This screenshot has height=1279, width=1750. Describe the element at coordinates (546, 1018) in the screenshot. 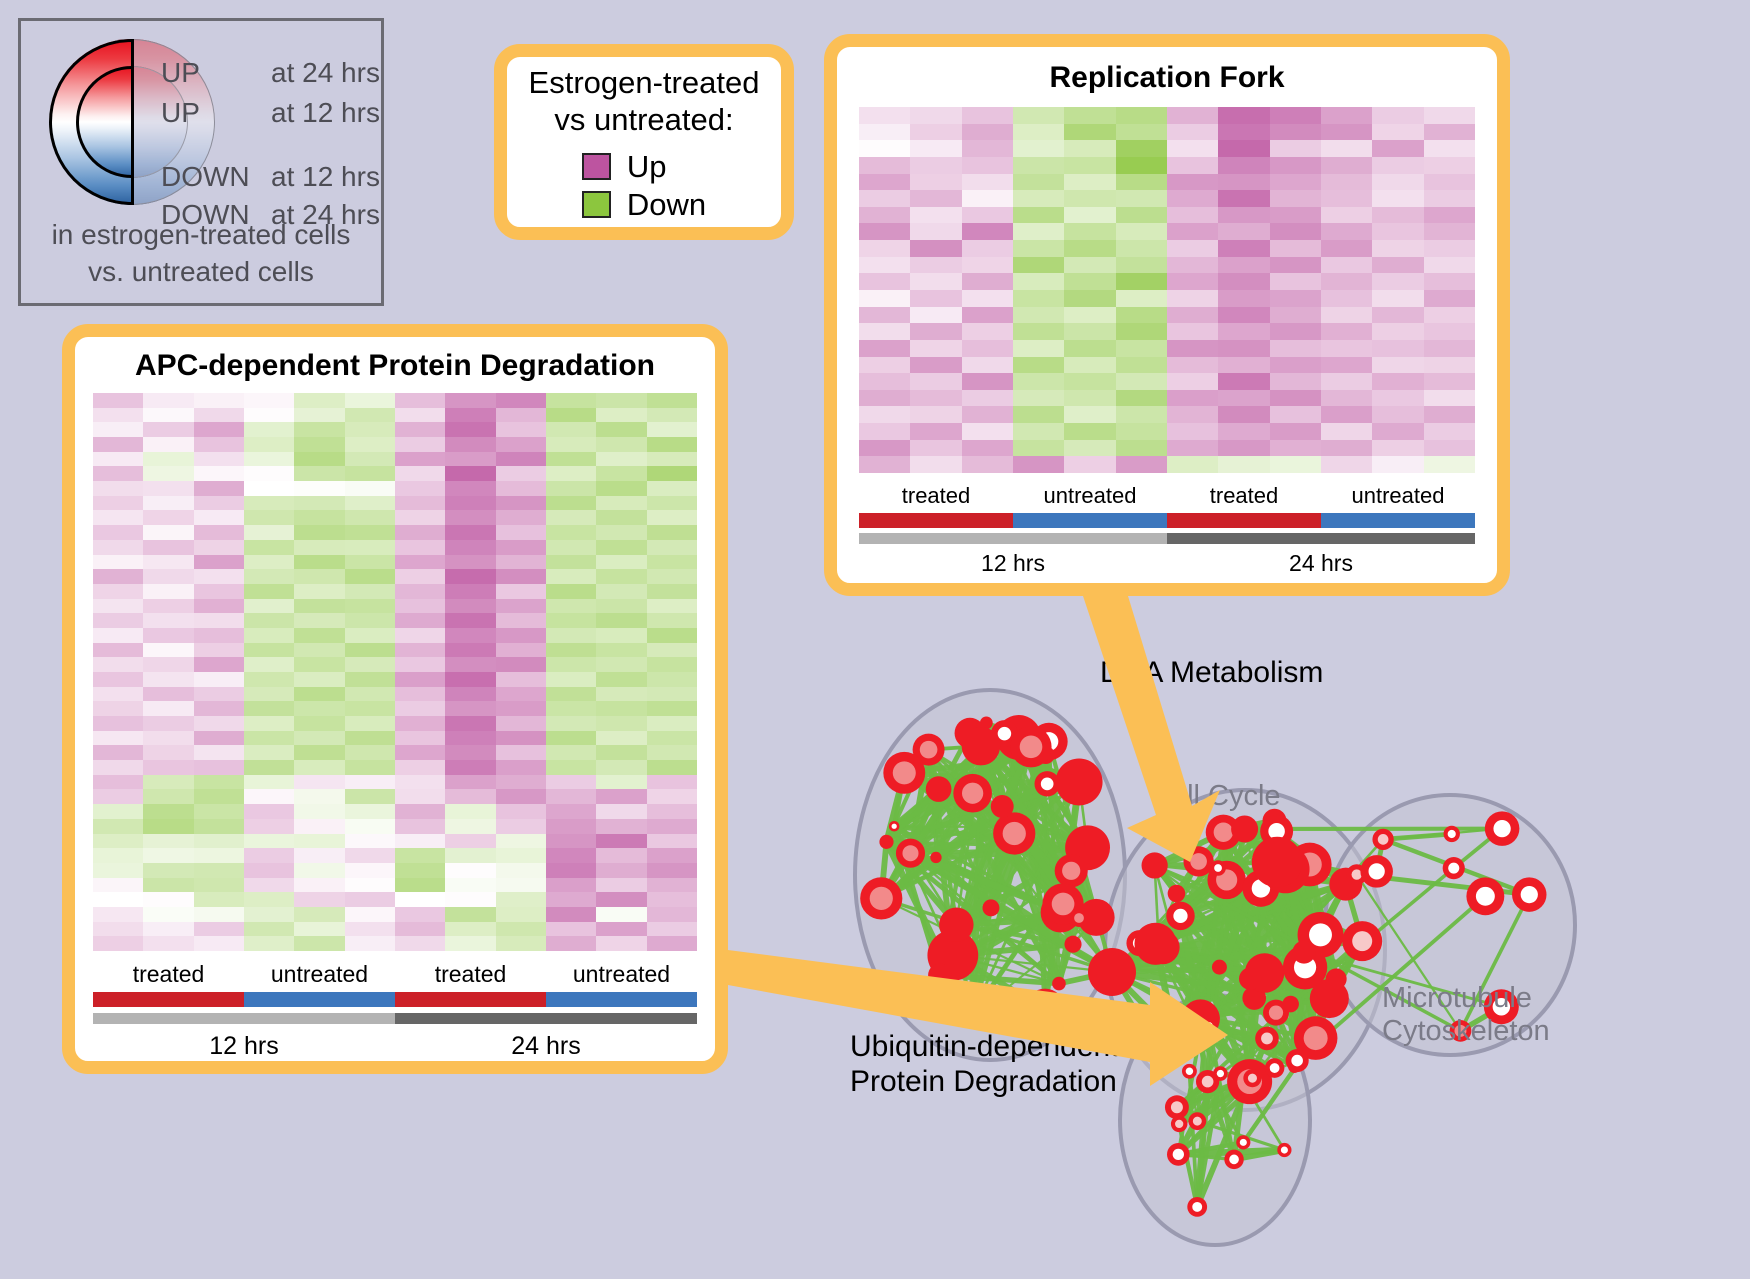

I see `timepoint-color-bar` at that location.